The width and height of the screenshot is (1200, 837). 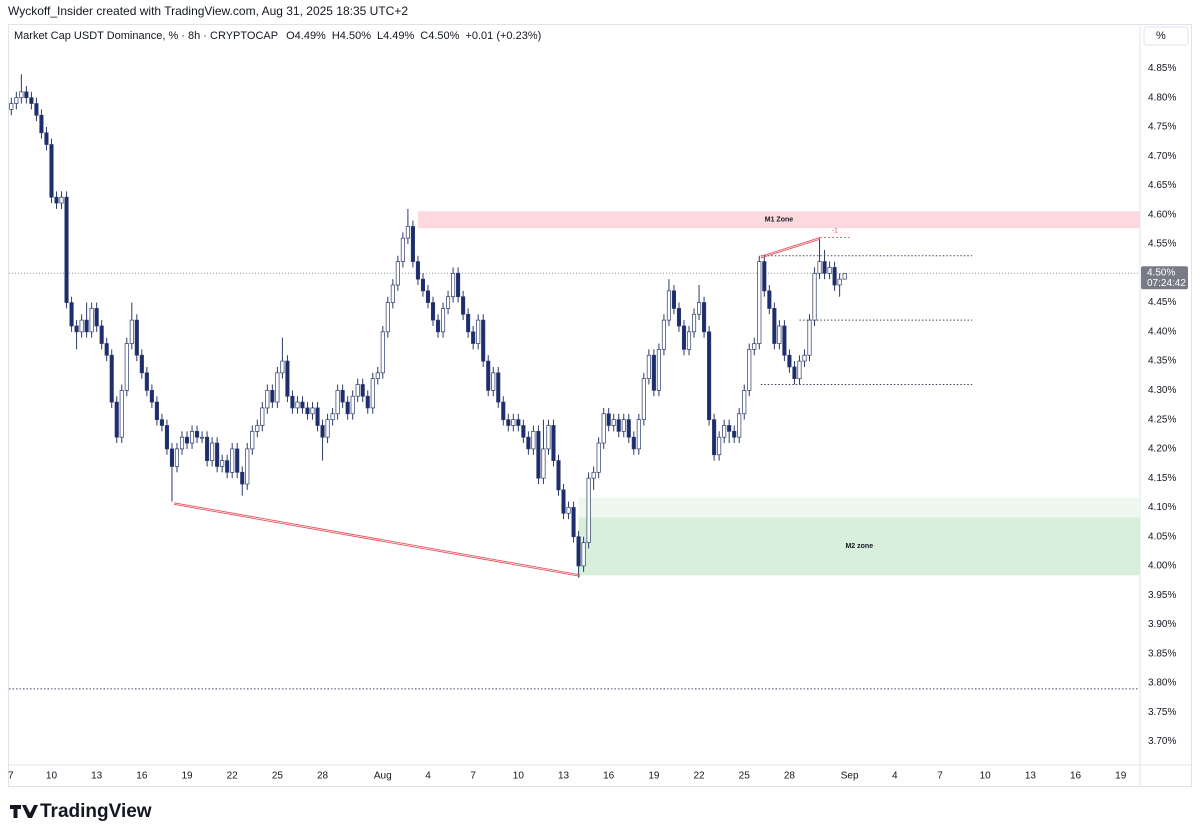 What do you see at coordinates (1162, 361) in the screenshot?
I see `y-tick-label: 4.35%` at bounding box center [1162, 361].